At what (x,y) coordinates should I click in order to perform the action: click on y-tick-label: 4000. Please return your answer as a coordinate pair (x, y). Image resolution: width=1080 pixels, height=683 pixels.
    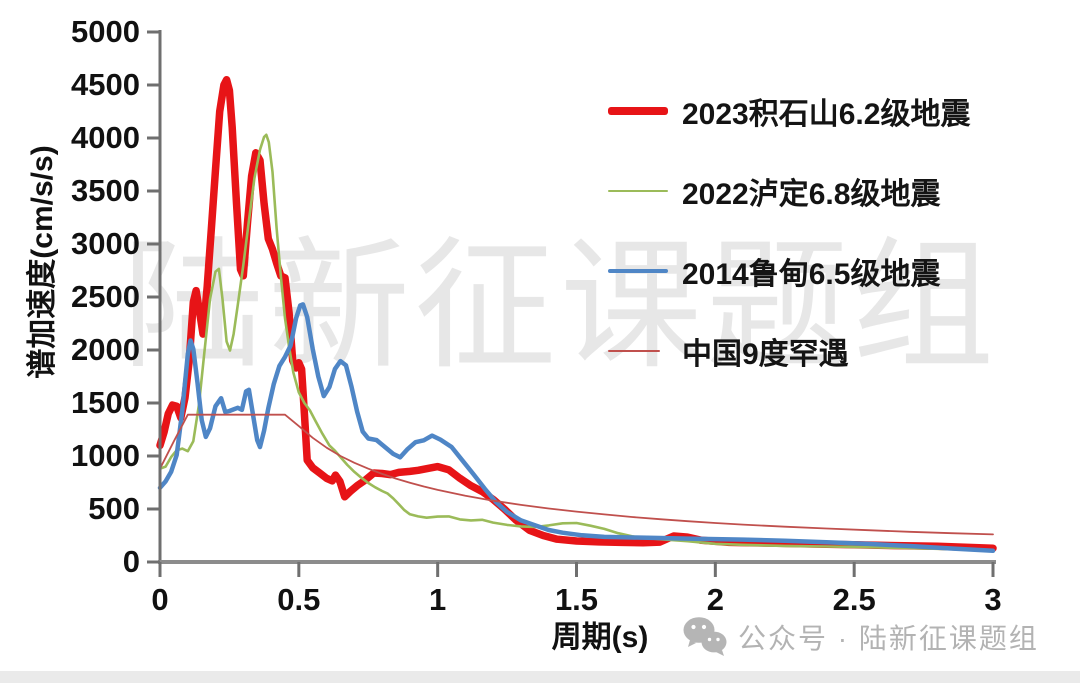
    Looking at the image, I should click on (105, 137).